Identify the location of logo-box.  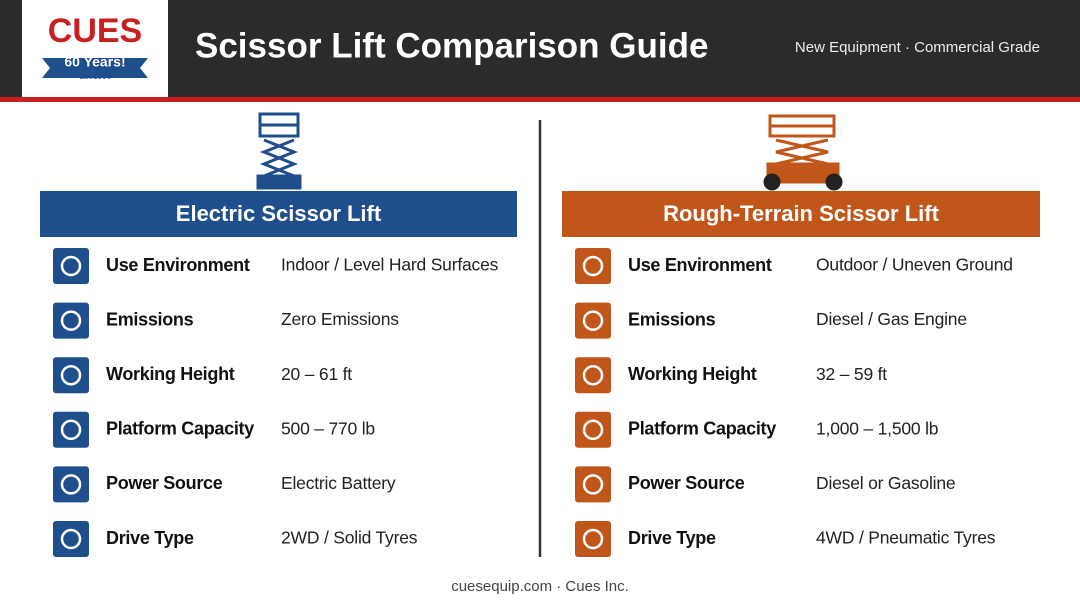
(95, 48).